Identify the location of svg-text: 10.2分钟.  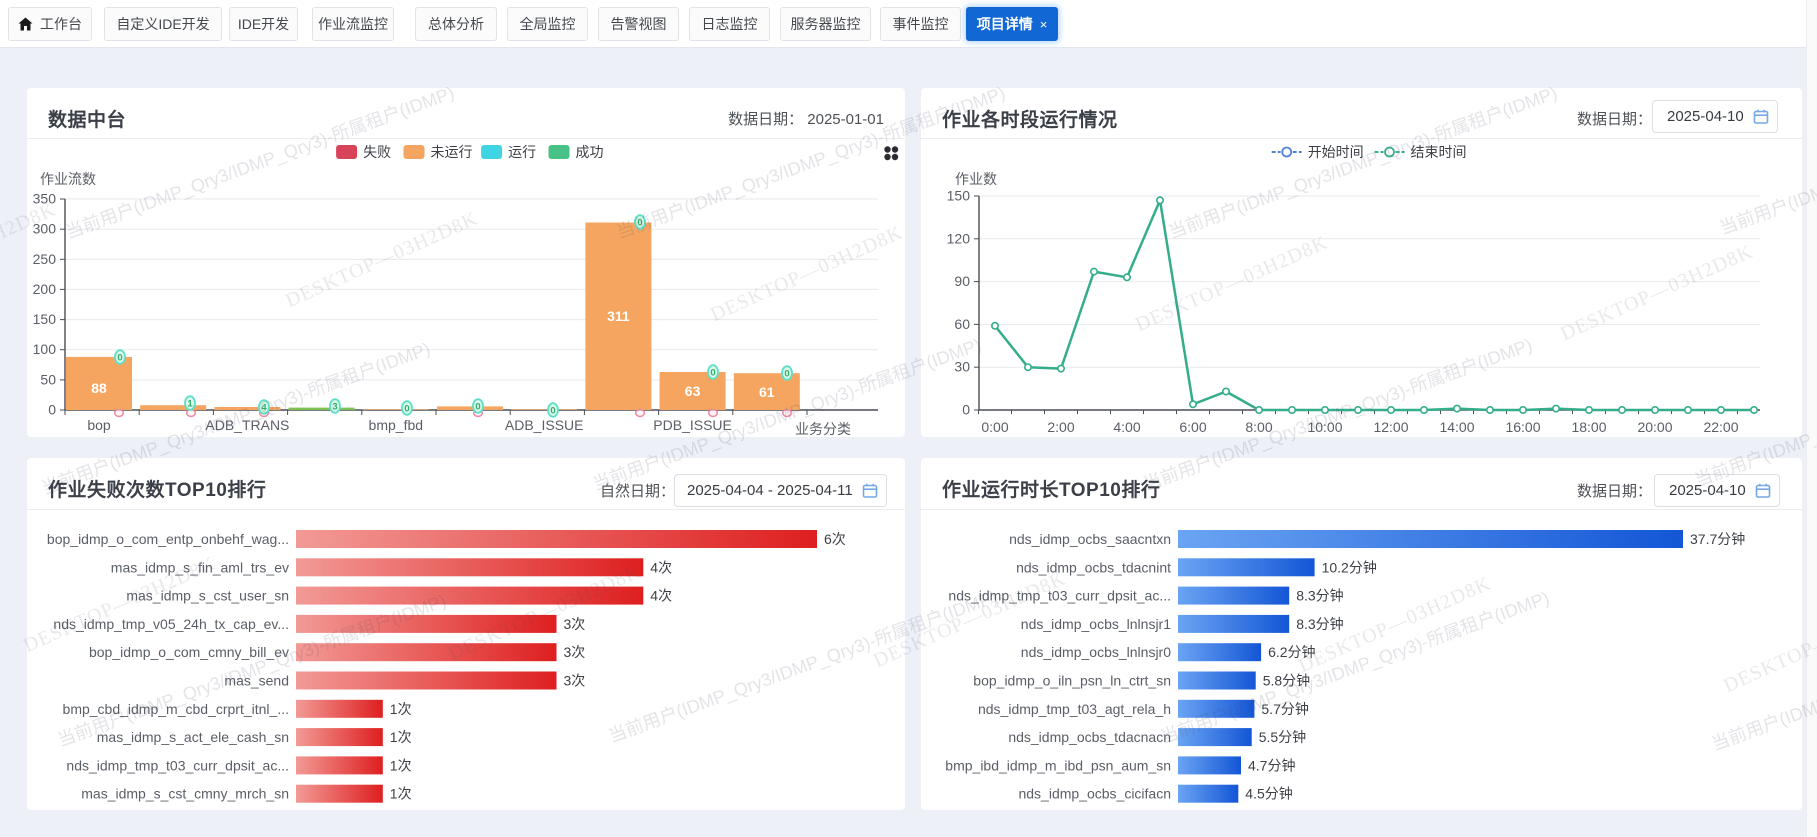
(1349, 567).